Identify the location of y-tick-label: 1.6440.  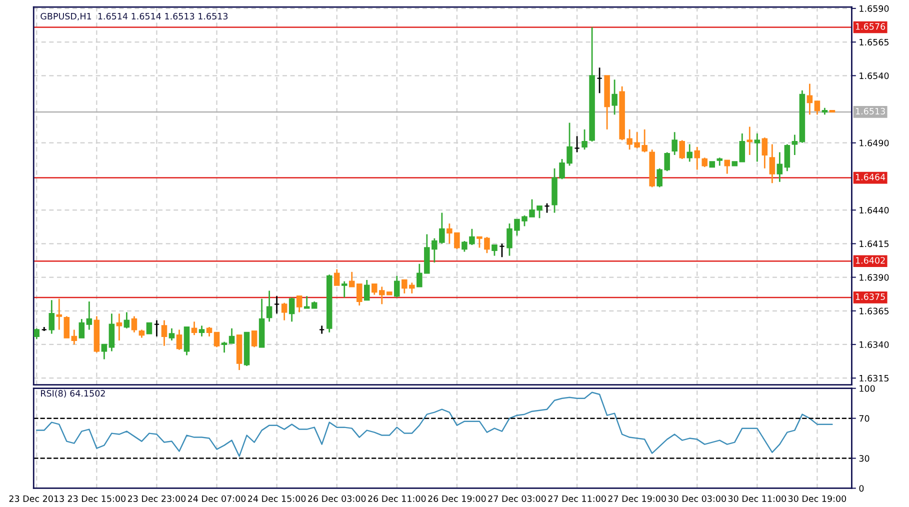
(874, 210).